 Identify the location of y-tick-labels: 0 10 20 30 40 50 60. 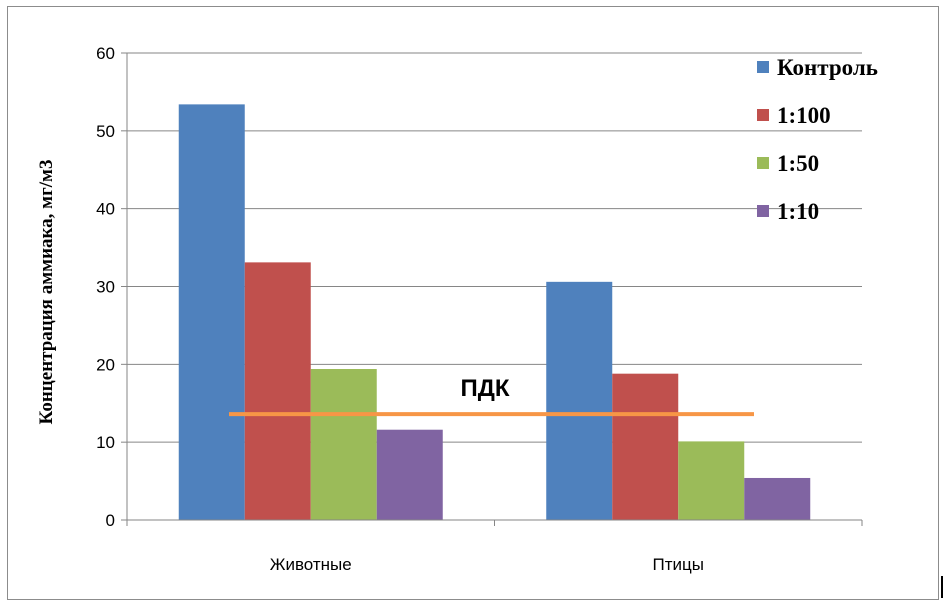
(105, 287).